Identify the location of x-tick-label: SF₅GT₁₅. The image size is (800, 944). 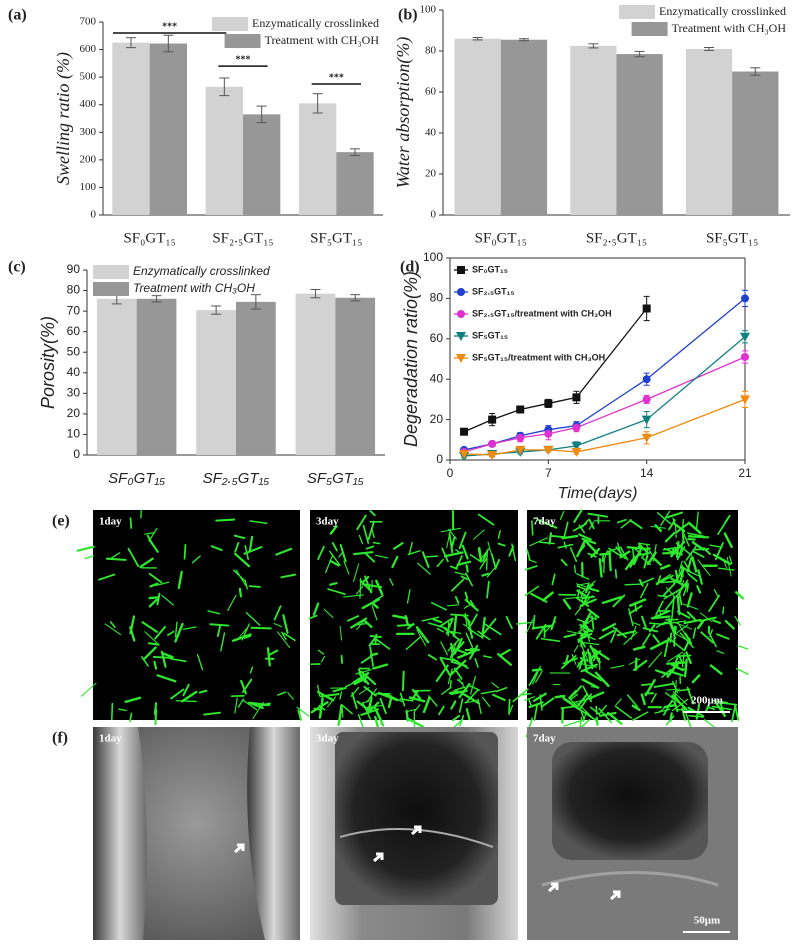
(335, 478).